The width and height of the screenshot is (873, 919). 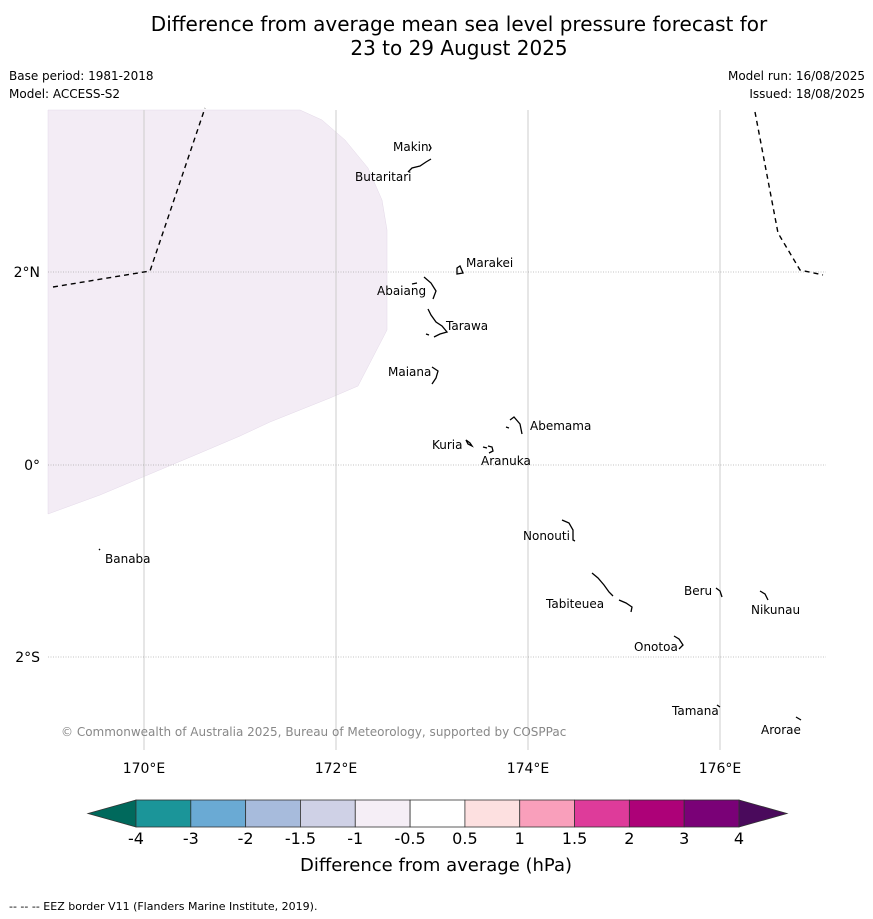 I want to click on island-tabiteuea, so click(x=612, y=592).